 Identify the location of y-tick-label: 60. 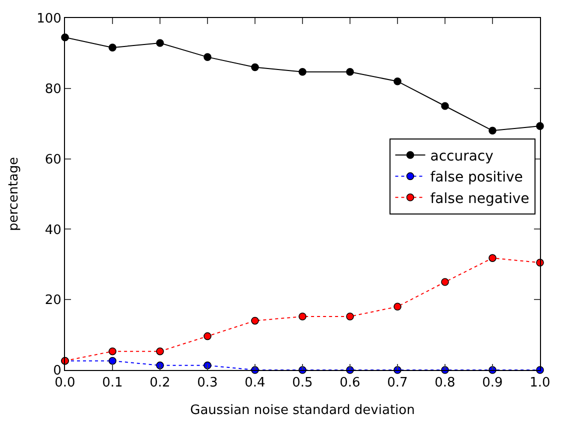
(53, 160).